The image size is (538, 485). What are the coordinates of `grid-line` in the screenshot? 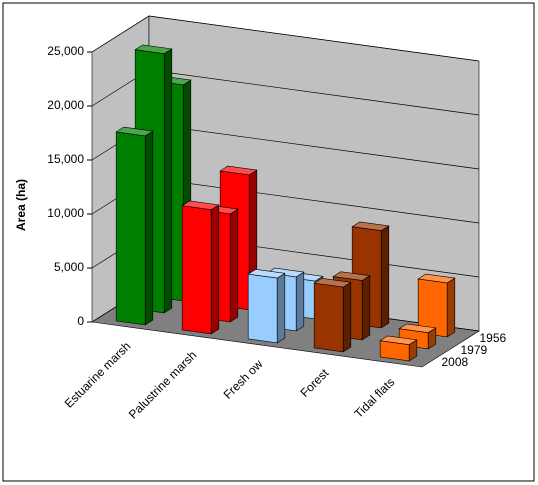 It's located at (285, 38).